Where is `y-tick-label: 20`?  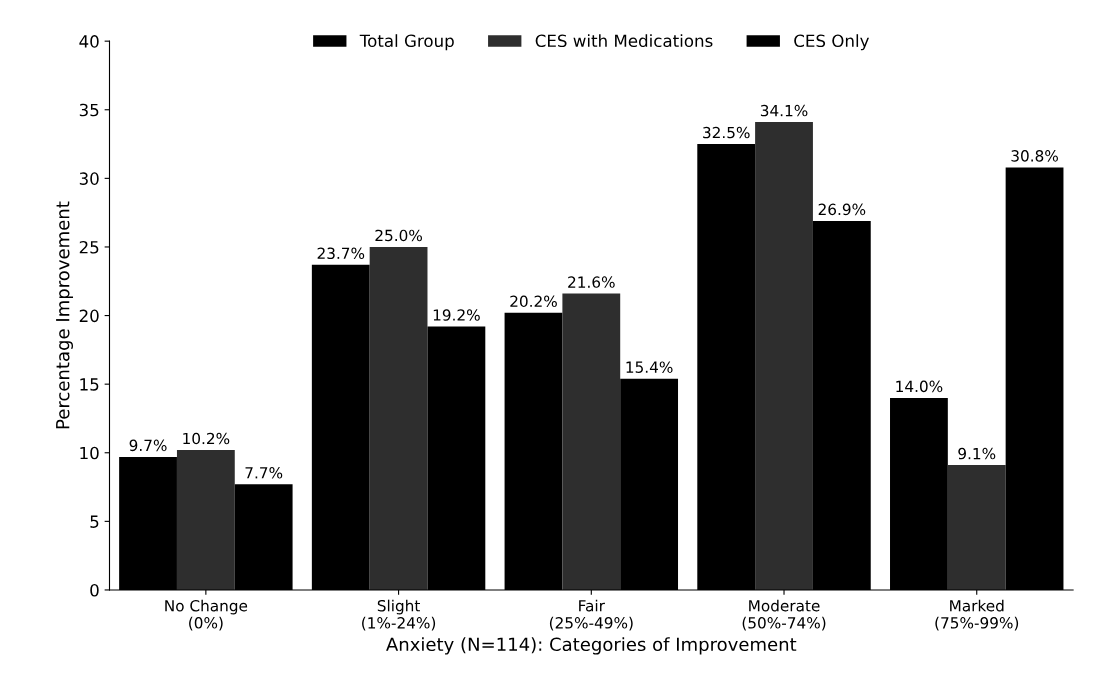
y-tick-label: 20 is located at coordinates (89, 316).